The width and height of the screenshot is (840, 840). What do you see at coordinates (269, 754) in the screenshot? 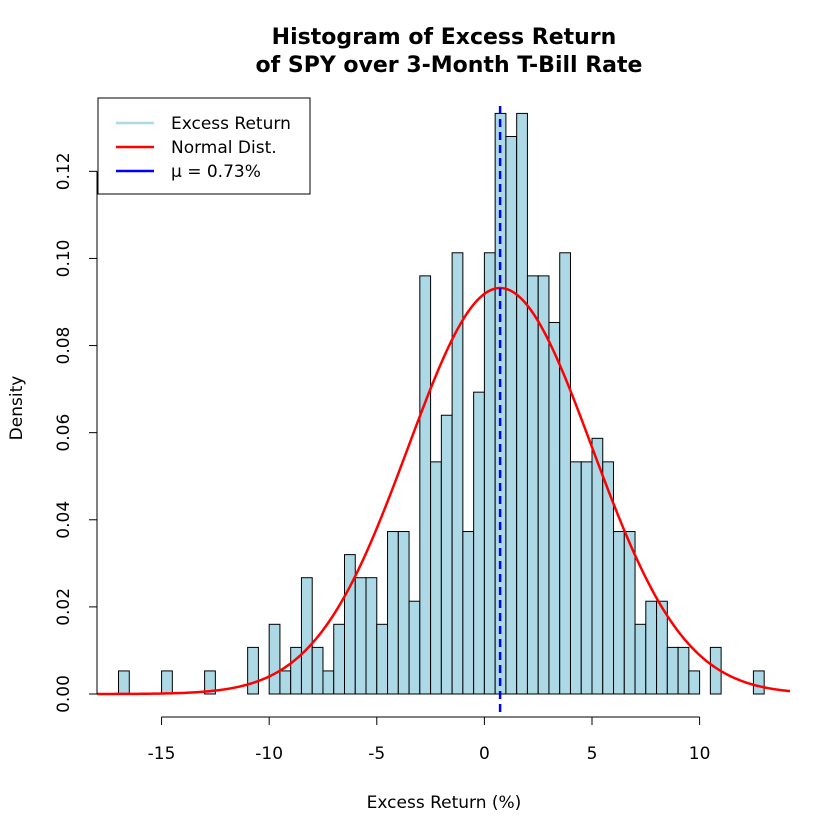
I see `x-tick-label-1: -10` at bounding box center [269, 754].